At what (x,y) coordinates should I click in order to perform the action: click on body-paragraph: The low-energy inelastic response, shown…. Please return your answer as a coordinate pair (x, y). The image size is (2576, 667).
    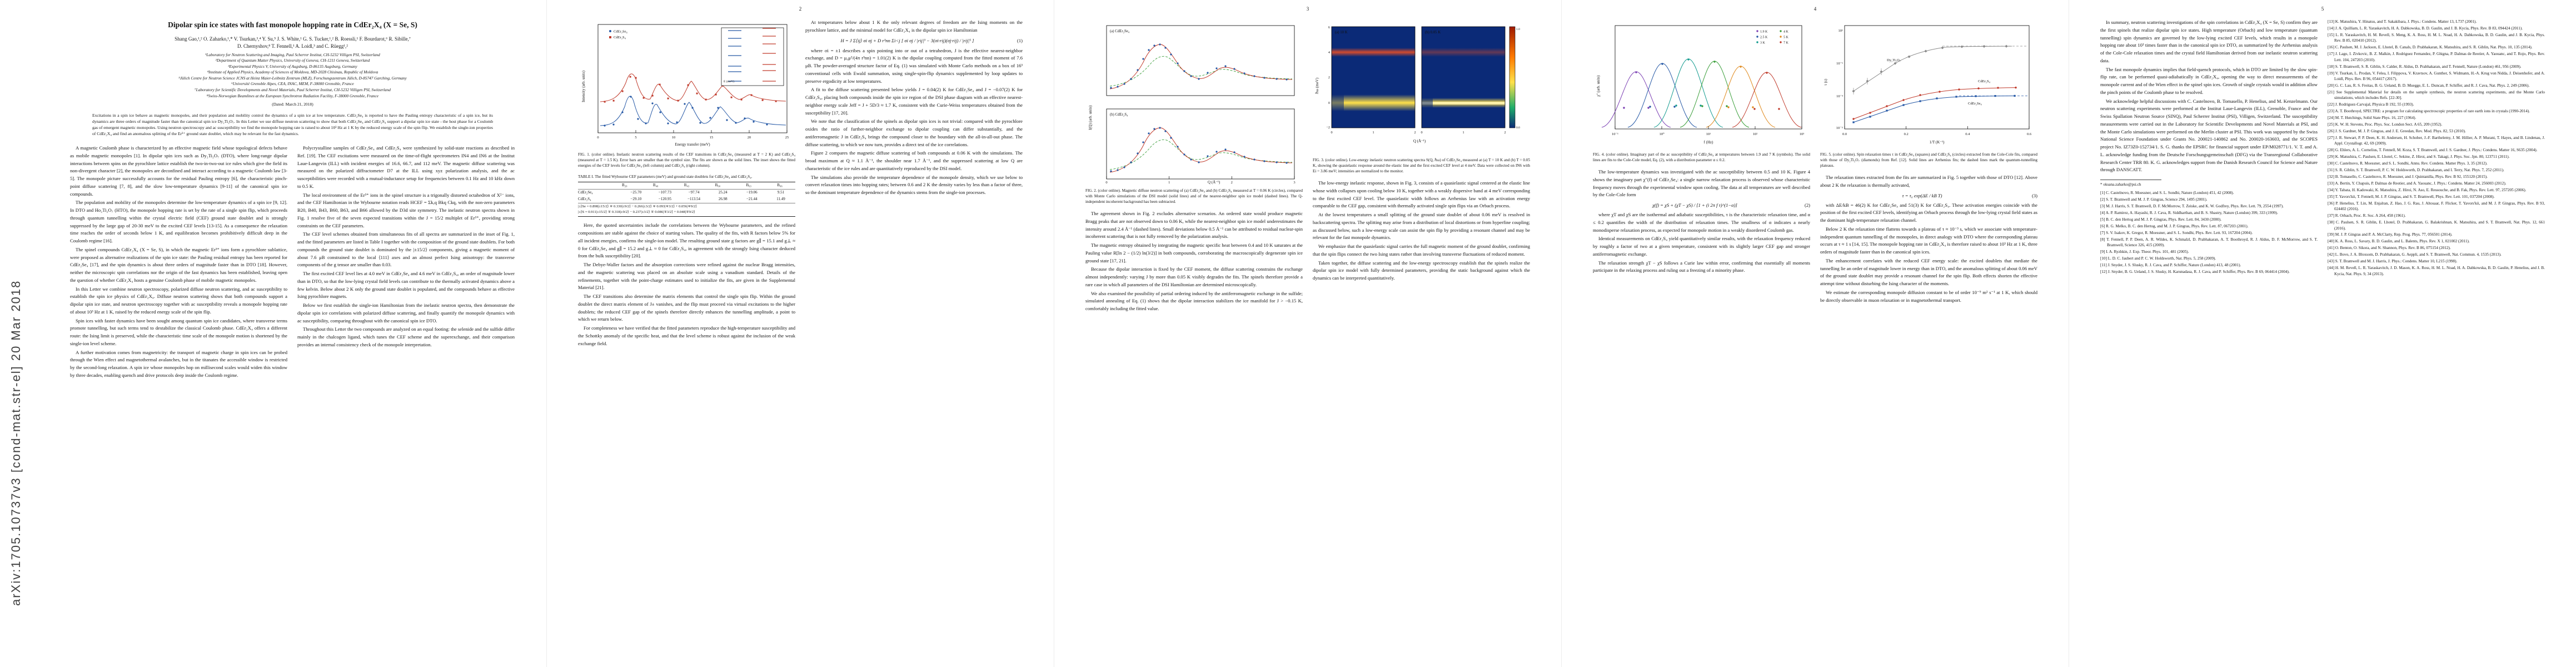
    Looking at the image, I should click on (1421, 194).